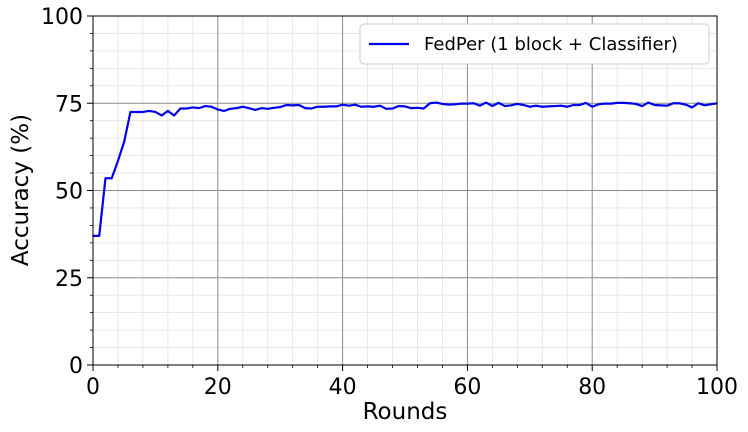  Describe the element at coordinates (69, 192) in the screenshot. I see `y-tick-label: 50` at that location.